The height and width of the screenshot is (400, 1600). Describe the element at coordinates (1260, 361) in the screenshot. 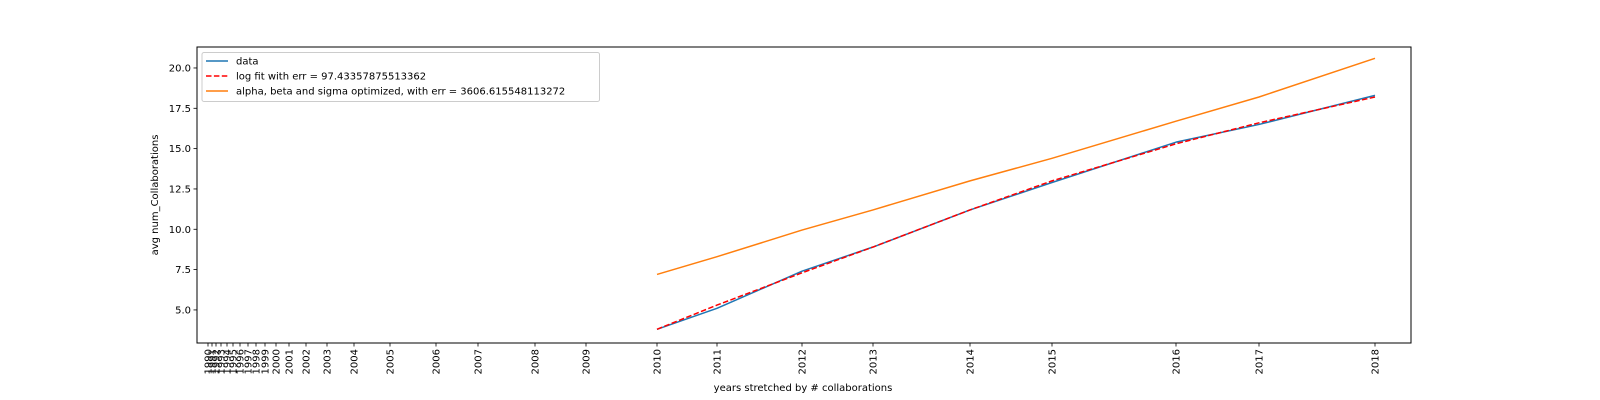

I see `x-tick-label: 2017` at that location.